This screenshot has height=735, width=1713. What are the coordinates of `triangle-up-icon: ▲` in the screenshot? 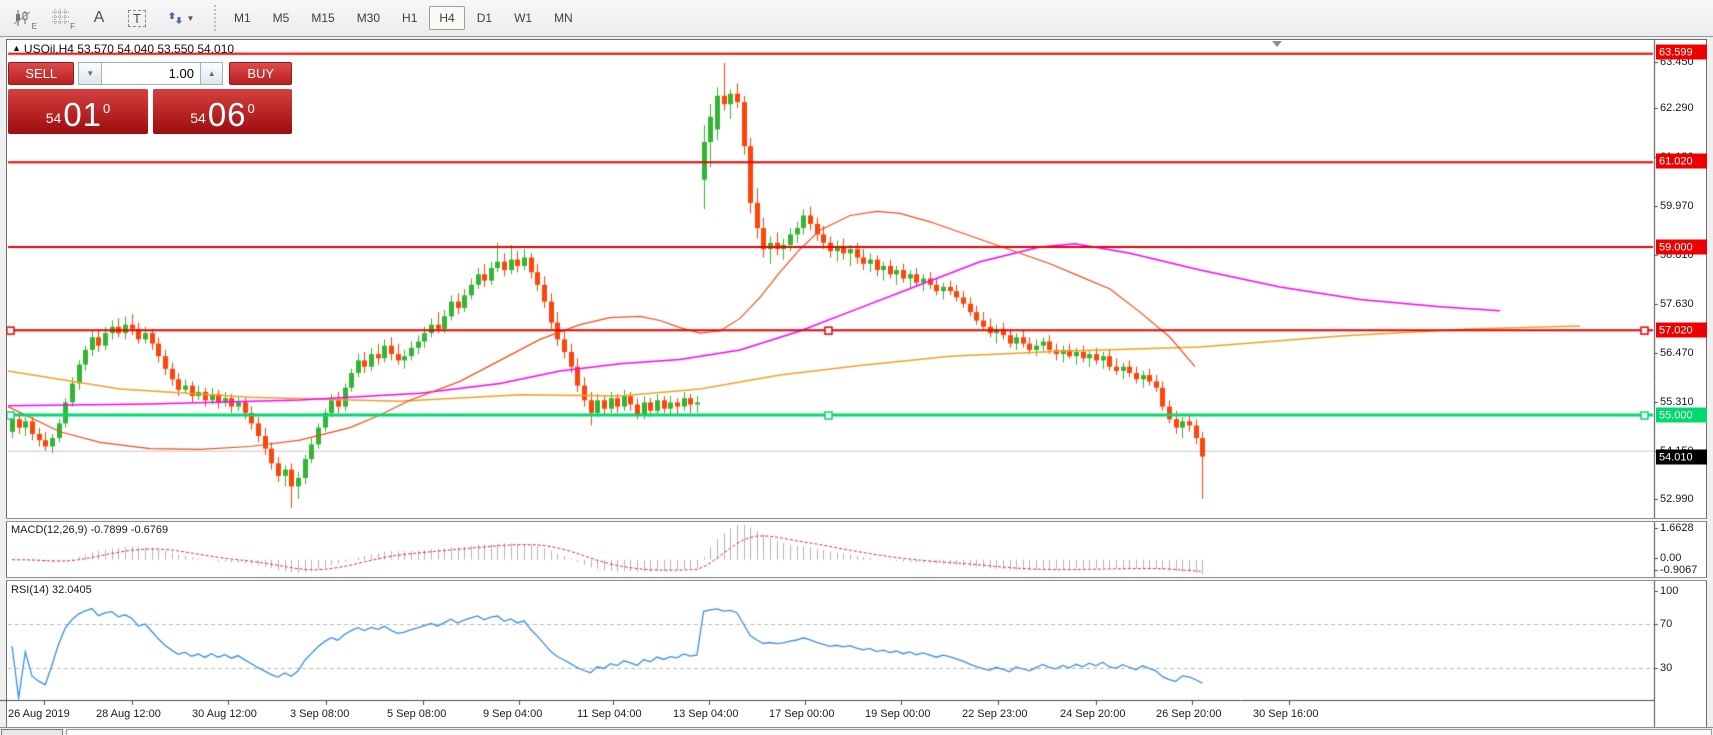 It's located at (211, 73).